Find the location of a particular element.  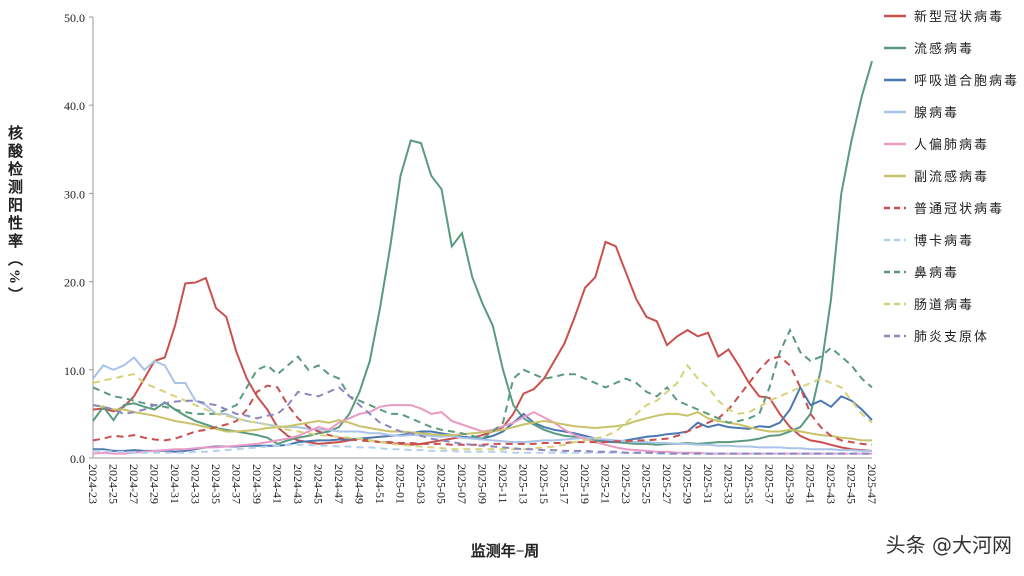

x-tick-label: 2025-17 is located at coordinates (565, 484).